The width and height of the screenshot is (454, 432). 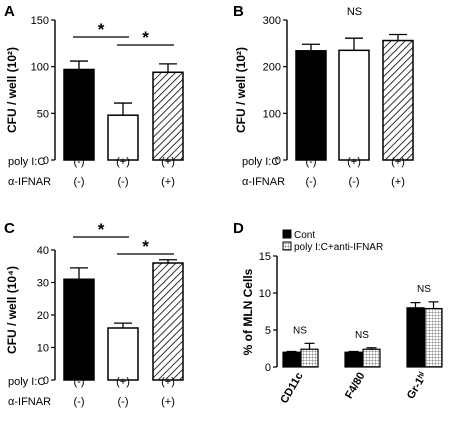 What do you see at coordinates (43, 284) in the screenshot?
I see `y-tick-label: 30` at bounding box center [43, 284].